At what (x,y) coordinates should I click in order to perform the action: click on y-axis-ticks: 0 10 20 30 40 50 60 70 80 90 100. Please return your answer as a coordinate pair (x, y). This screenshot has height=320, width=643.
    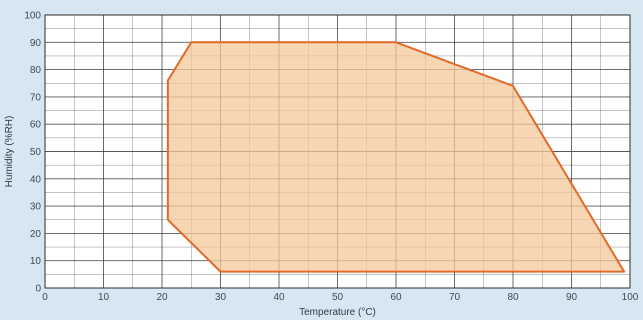
    Looking at the image, I should click on (32, 153).